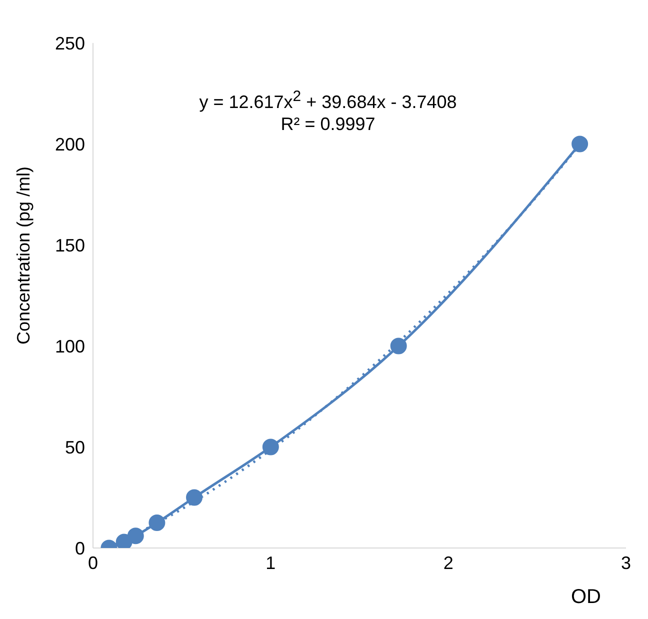 The height and width of the screenshot is (619, 648). Describe the element at coordinates (93, 562) in the screenshot. I see `x-tick-label: 0` at that location.